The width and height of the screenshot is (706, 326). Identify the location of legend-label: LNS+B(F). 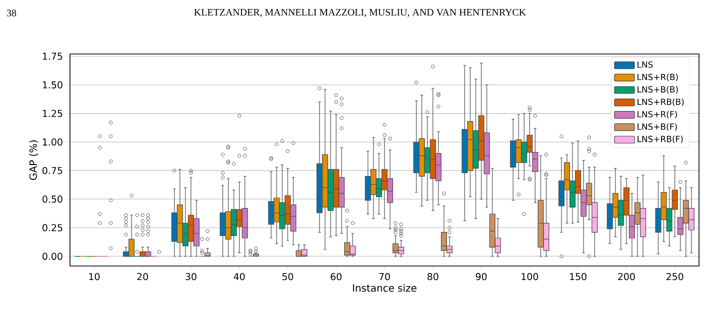
(657, 127).